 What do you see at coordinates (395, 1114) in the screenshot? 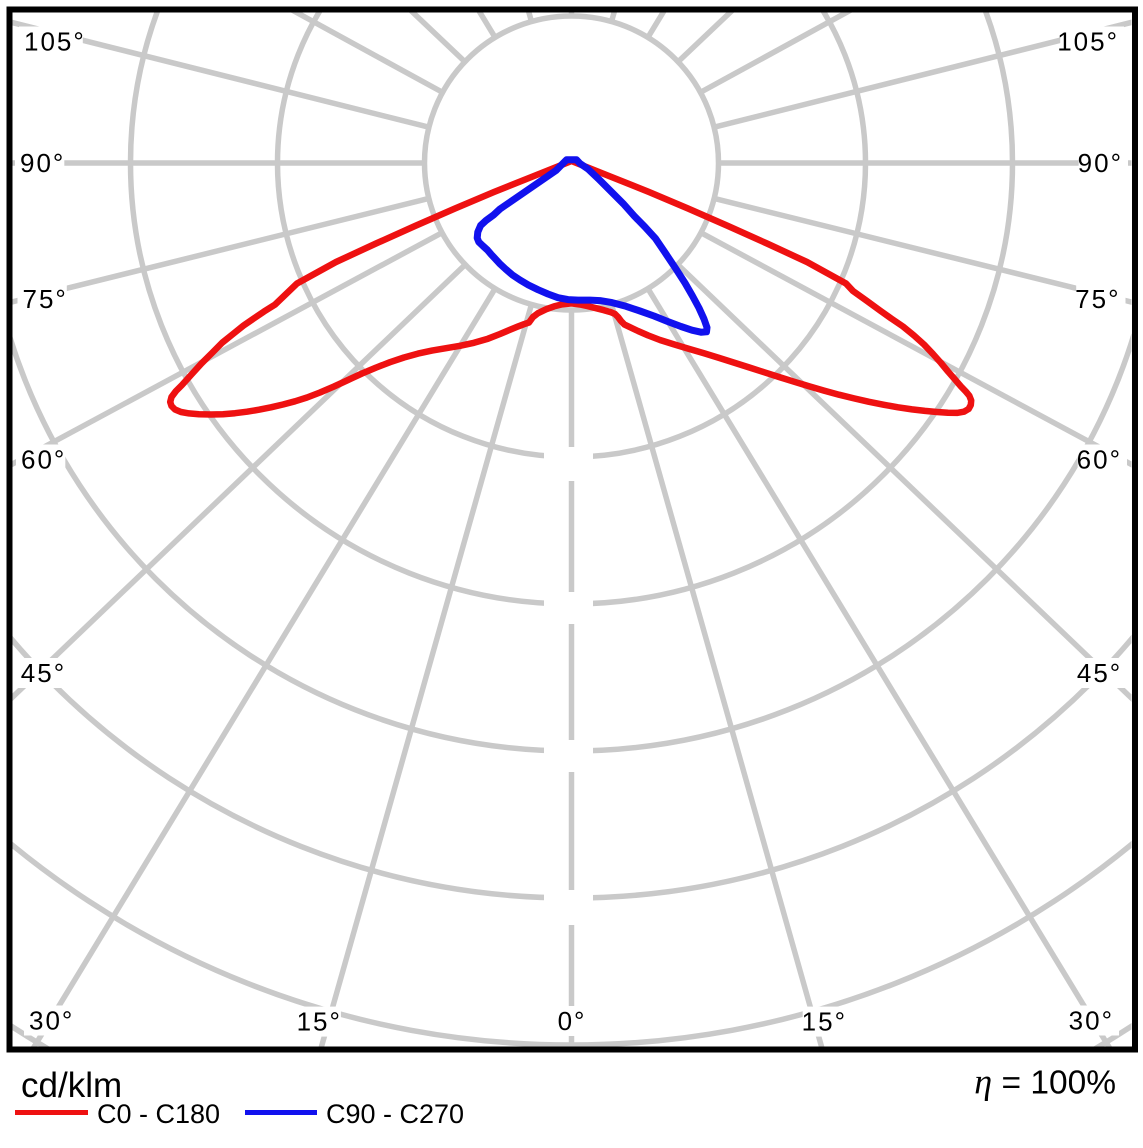
I see `svg-text: C90 - C270` at bounding box center [395, 1114].